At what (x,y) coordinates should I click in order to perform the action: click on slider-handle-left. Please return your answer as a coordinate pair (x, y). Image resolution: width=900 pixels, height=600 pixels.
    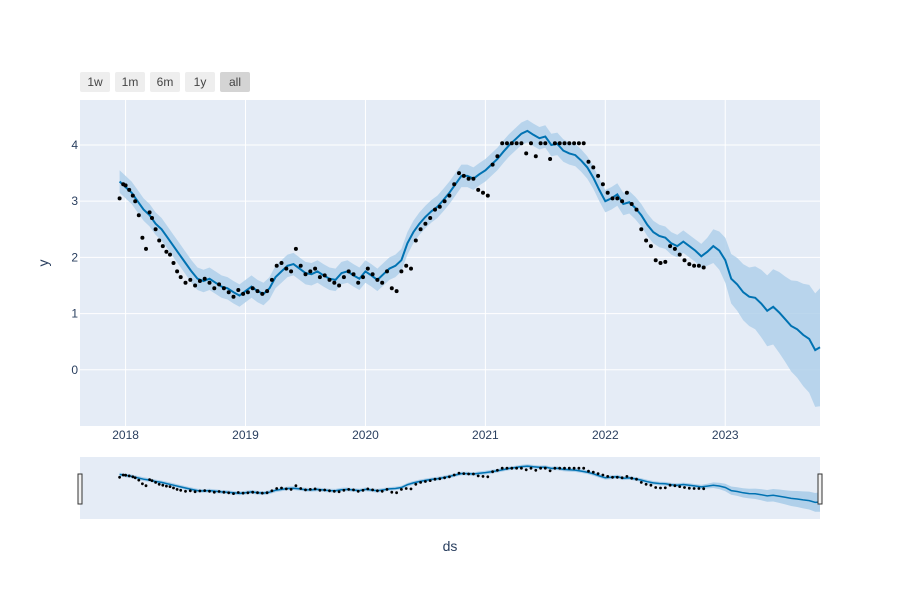
    Looking at the image, I should click on (80, 489).